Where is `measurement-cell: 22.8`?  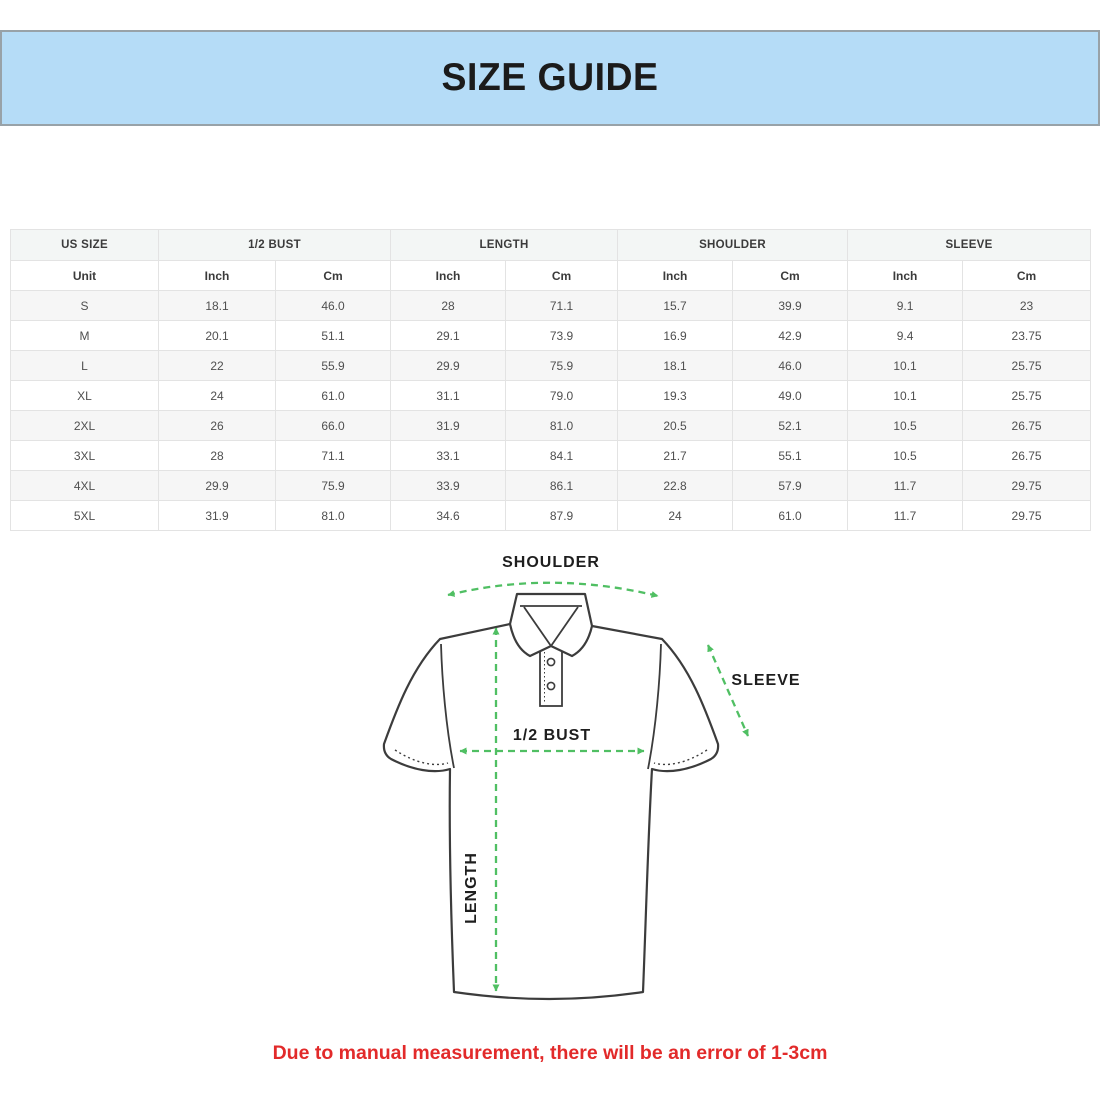 measurement-cell: 22.8 is located at coordinates (675, 485).